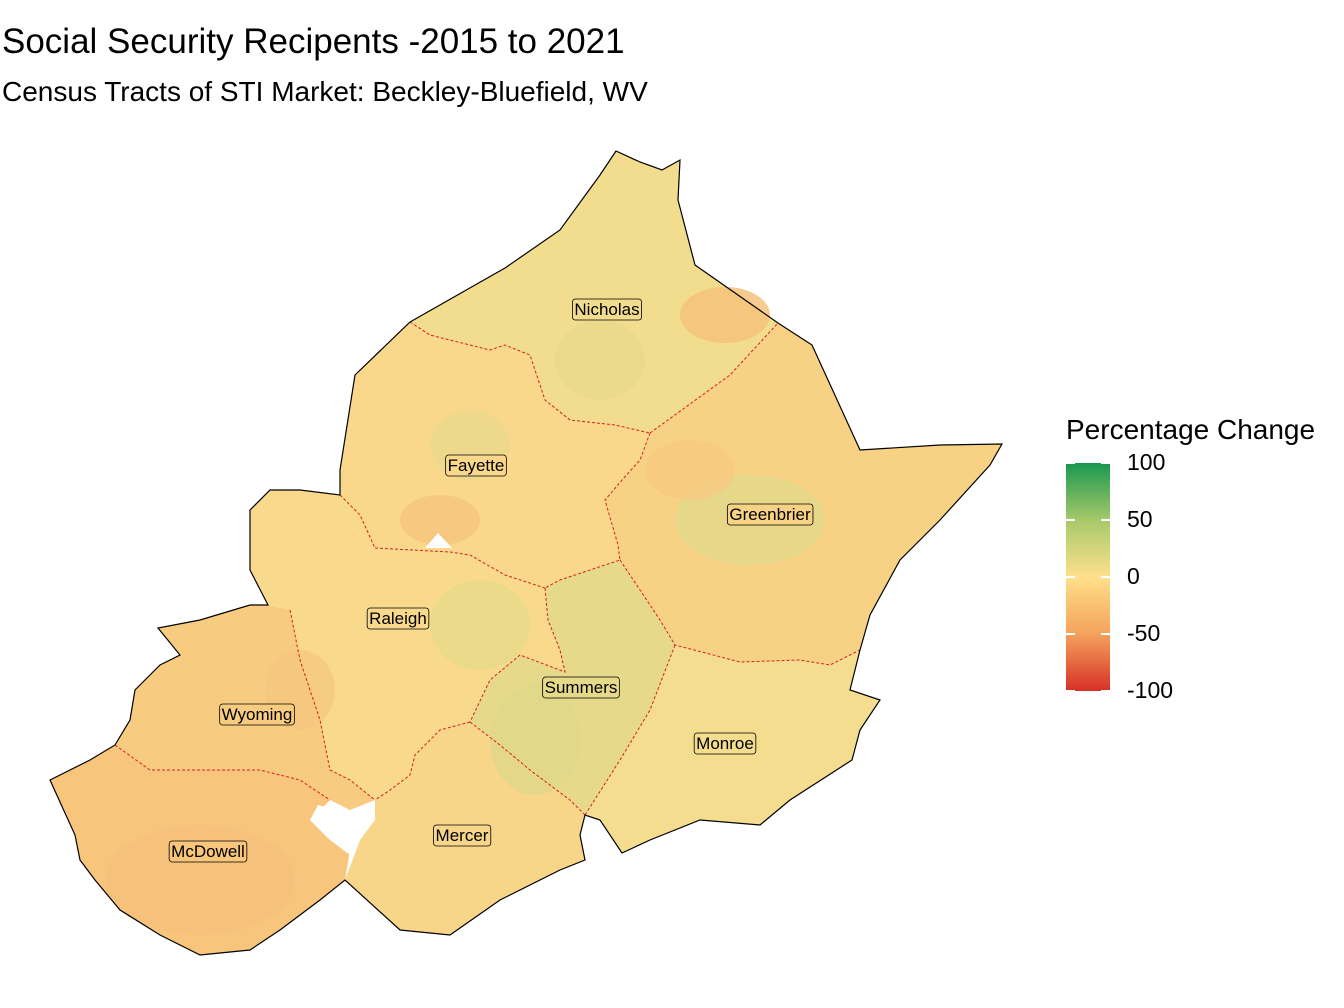 Image resolution: width=1344 pixels, height=1008 pixels. I want to click on county-label-wyoming: Wyoming, so click(257, 714).